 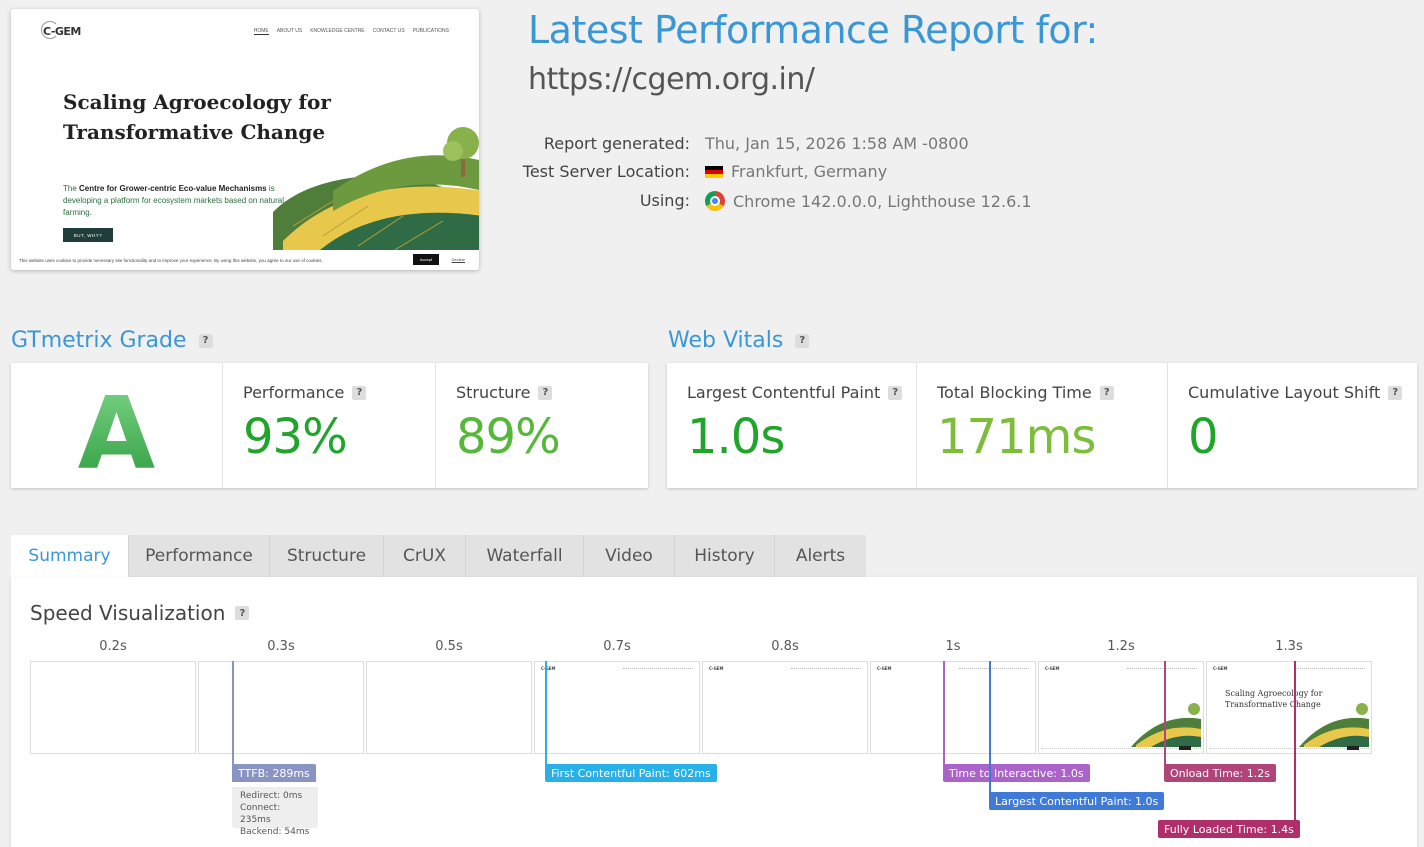 I want to click on grade-card: A Performance ? 93% Structure ? 89%, so click(x=329, y=427).